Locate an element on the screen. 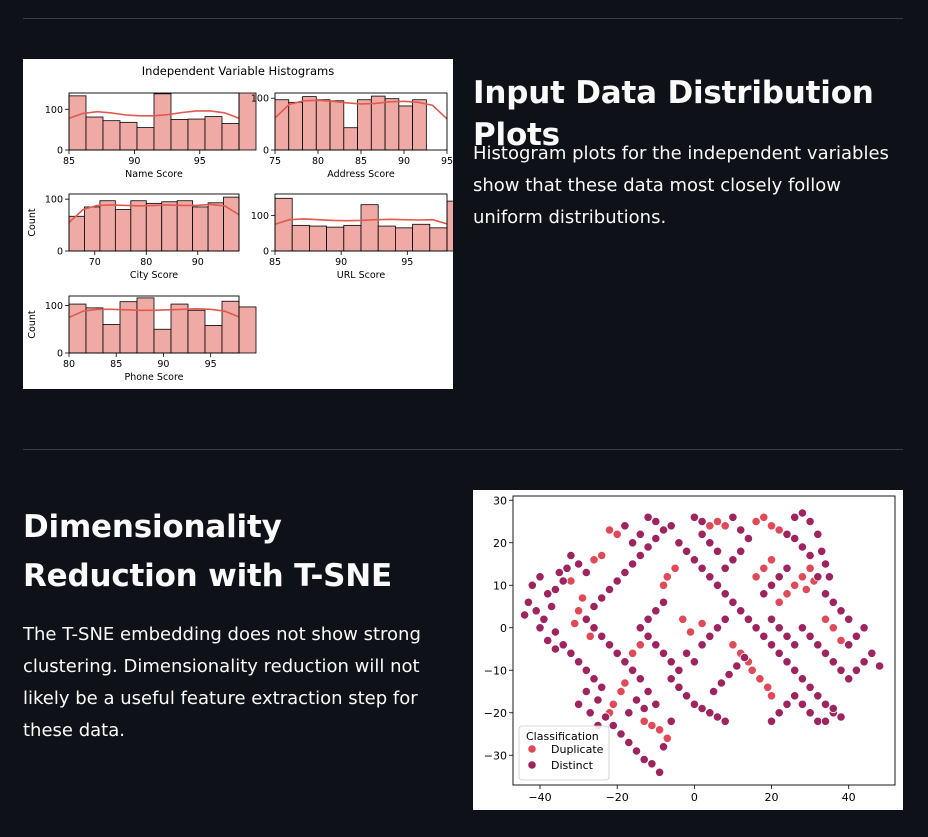 This screenshot has width=928, height=837. x-axis-label: City Score is located at coordinates (154, 275).